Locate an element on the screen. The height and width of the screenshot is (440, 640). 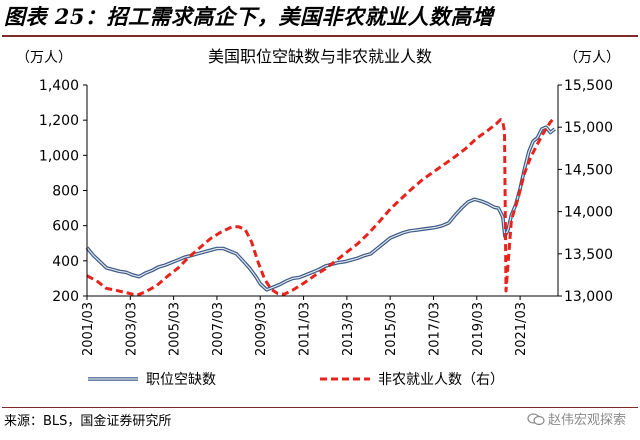
x-tick-label: 2005/03 is located at coordinates (175, 329).